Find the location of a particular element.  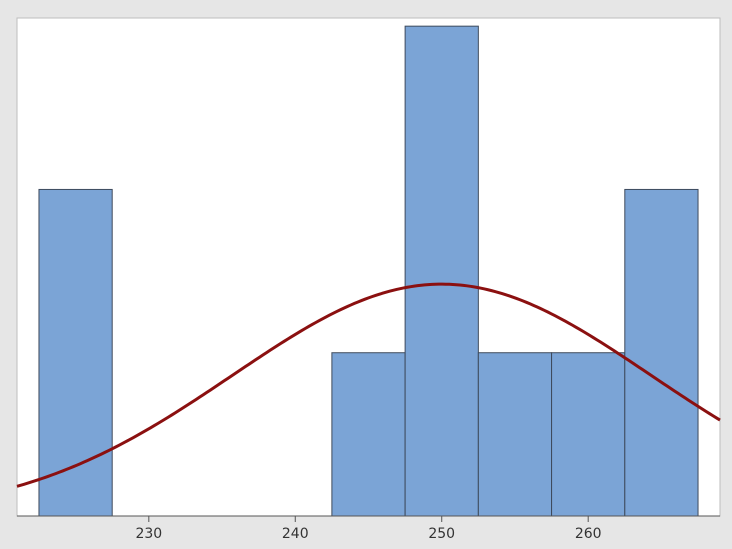

x-axis-ticks: 230 240 250 260 is located at coordinates (368, 529).